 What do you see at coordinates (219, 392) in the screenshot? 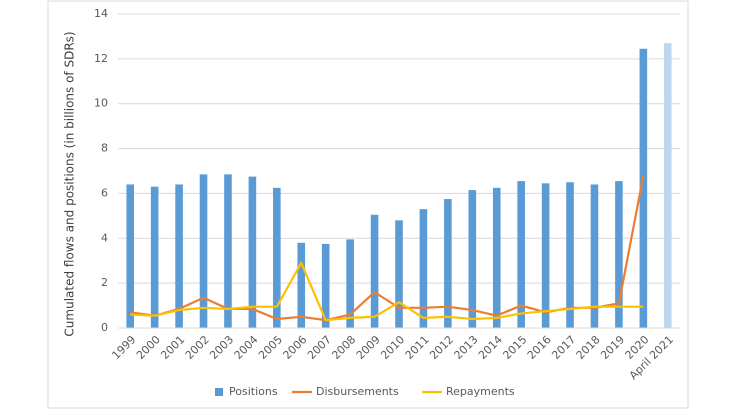
I see `legend-swatch` at bounding box center [219, 392].